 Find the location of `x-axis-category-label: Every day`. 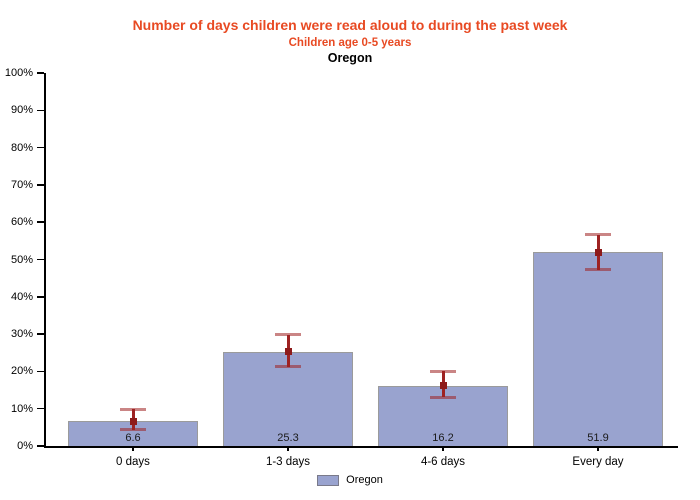

x-axis-category-label: Every day is located at coordinates (598, 462).